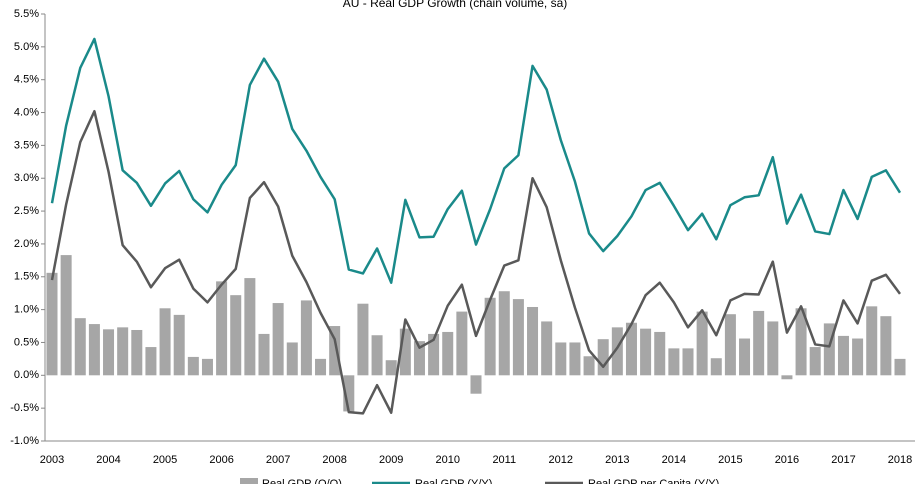 The height and width of the screenshot is (484, 923). Describe the element at coordinates (52, 460) in the screenshot. I see `x-tick-label: 2003` at that location.